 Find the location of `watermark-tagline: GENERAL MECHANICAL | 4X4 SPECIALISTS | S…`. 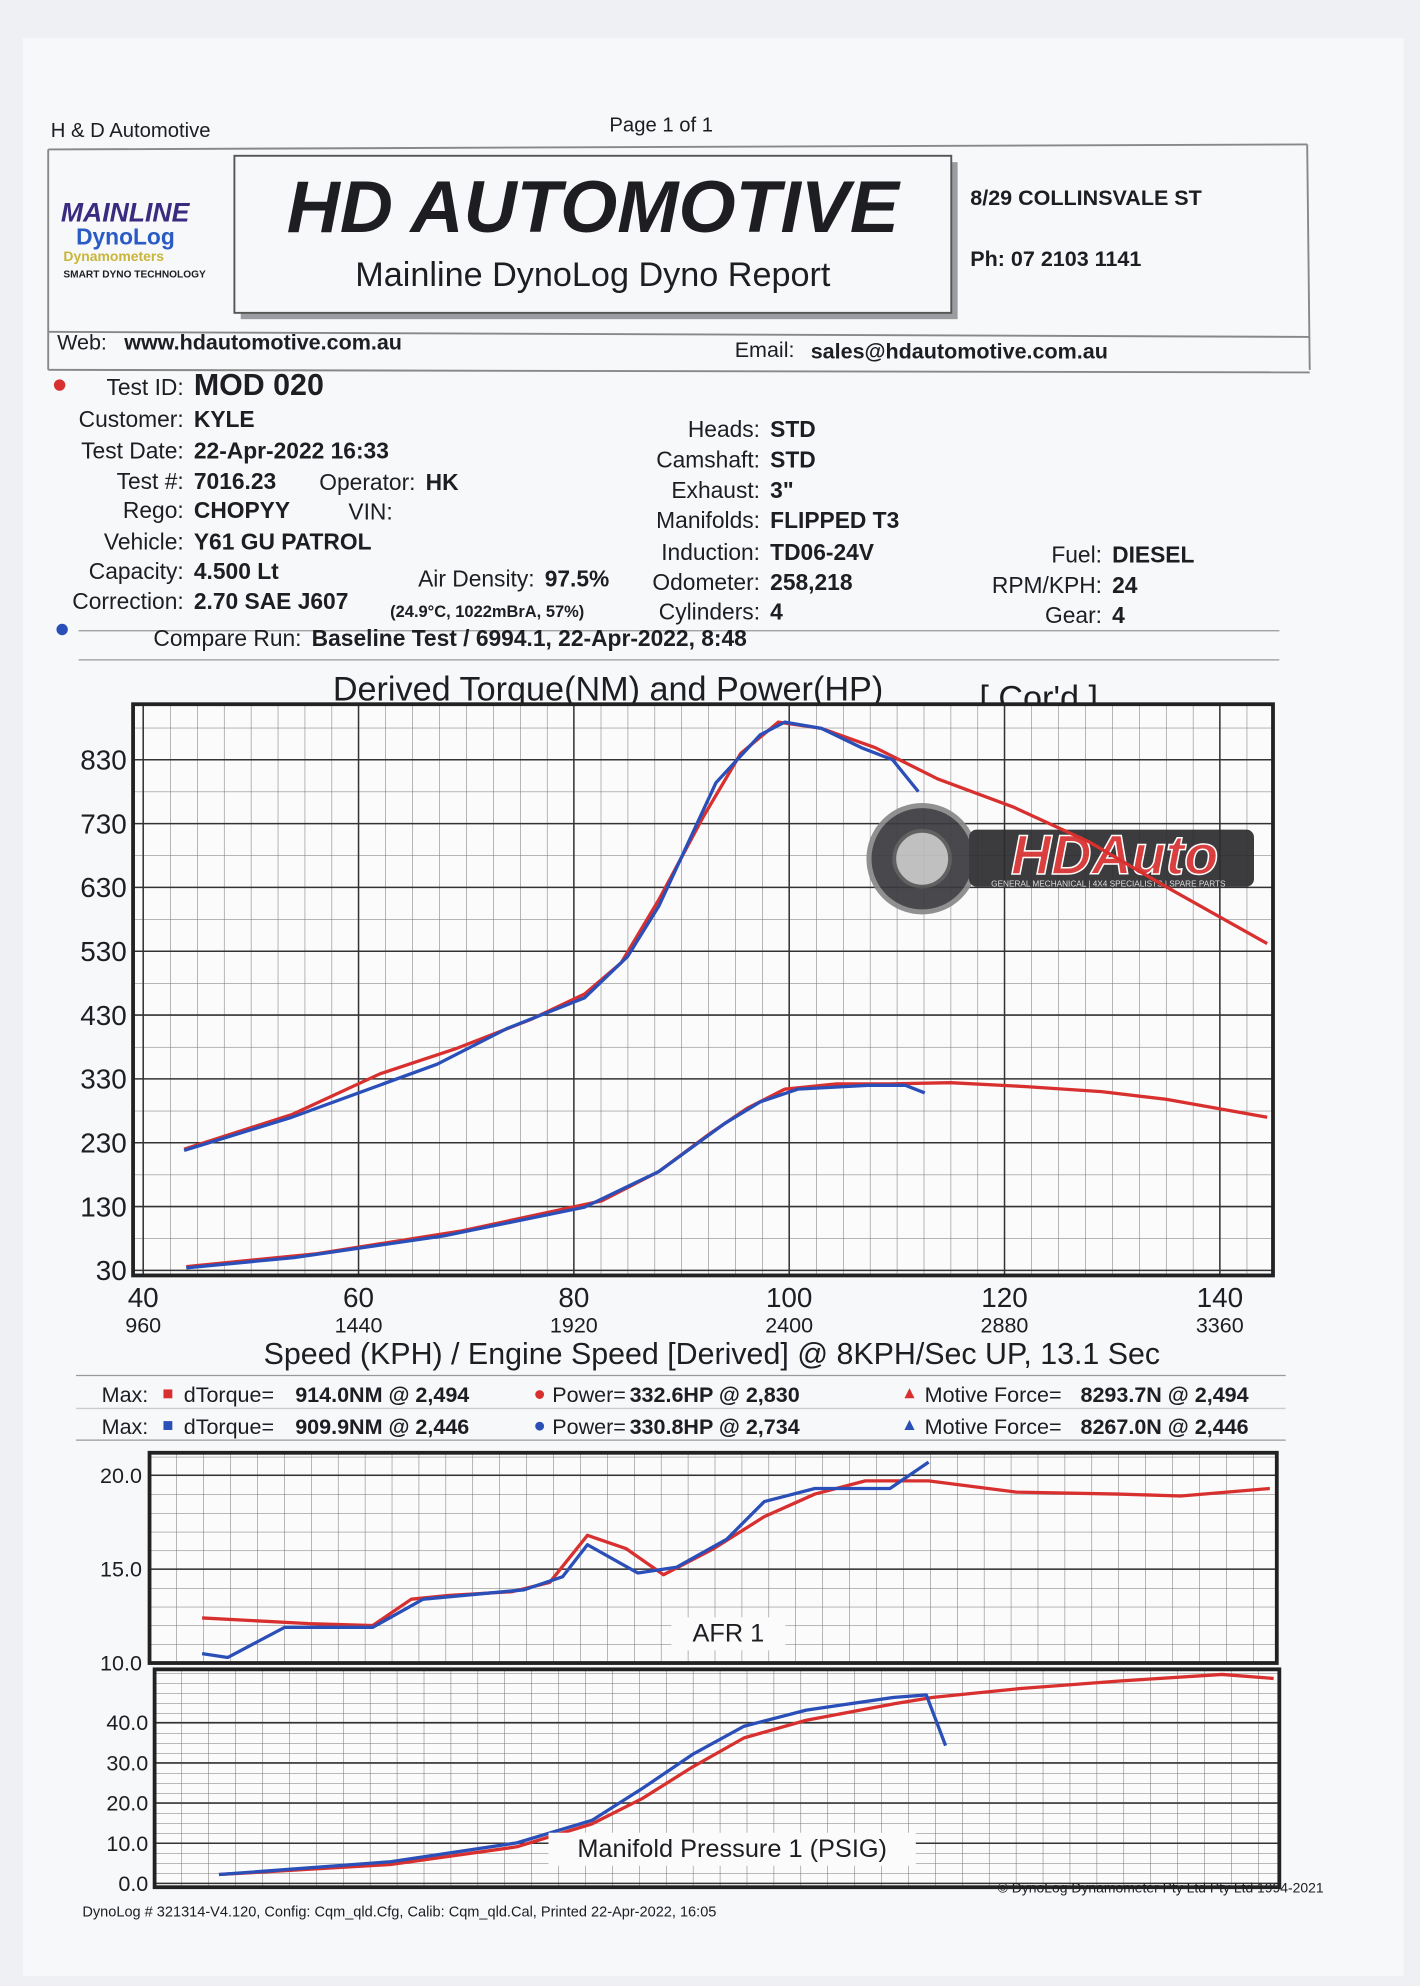

watermark-tagline: GENERAL MECHANICAL | 4X4 SPECIALISTS | S… is located at coordinates (1108, 884).